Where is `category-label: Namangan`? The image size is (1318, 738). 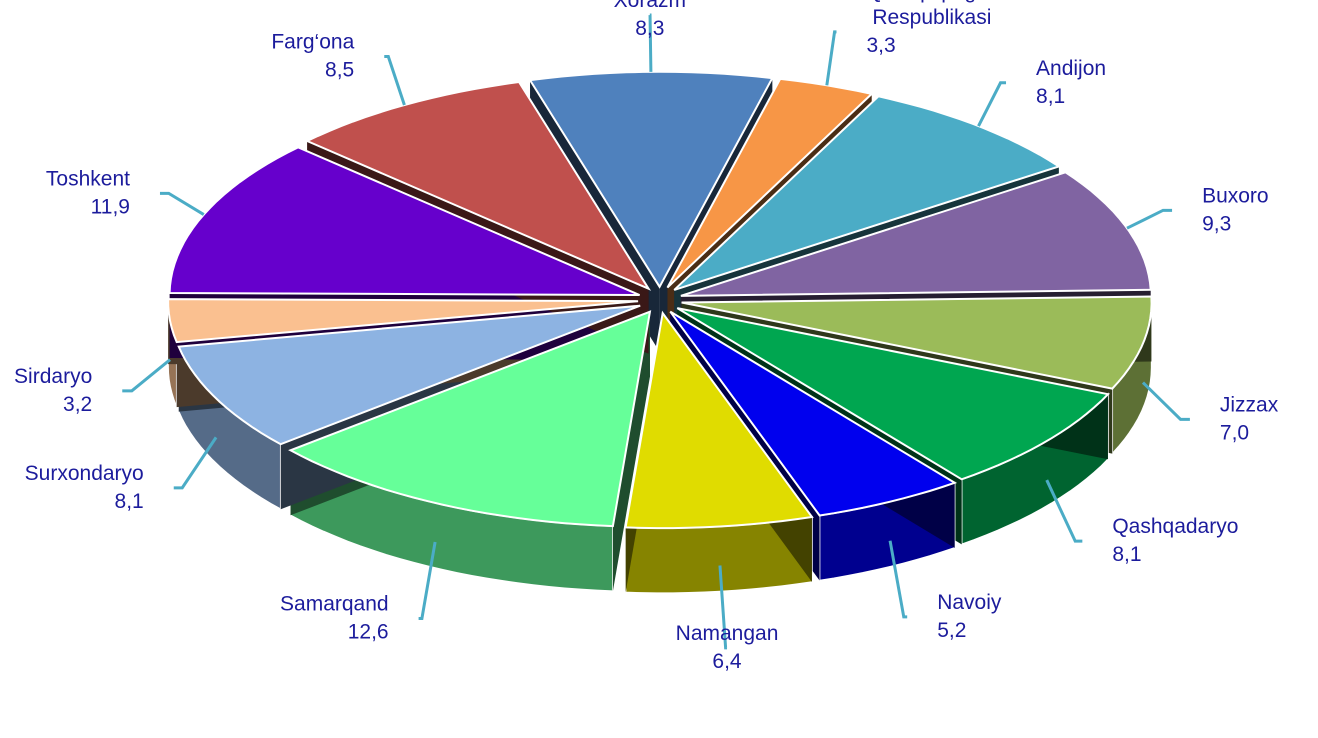
category-label: Namangan is located at coordinates (727, 633).